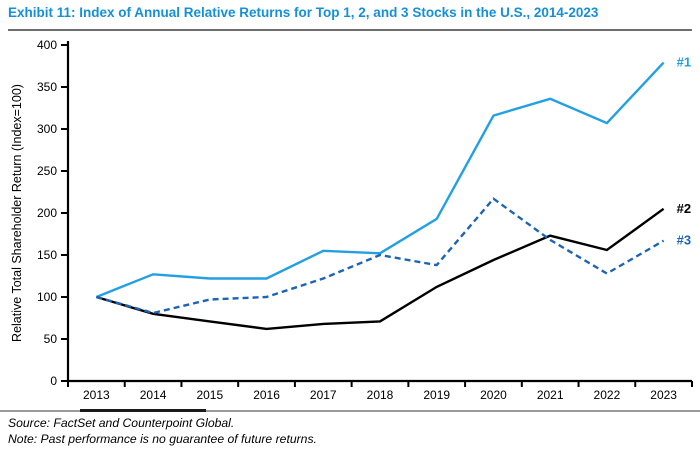 The height and width of the screenshot is (451, 700). What do you see at coordinates (47, 213) in the screenshot?
I see `y-tick-label: 200` at bounding box center [47, 213].